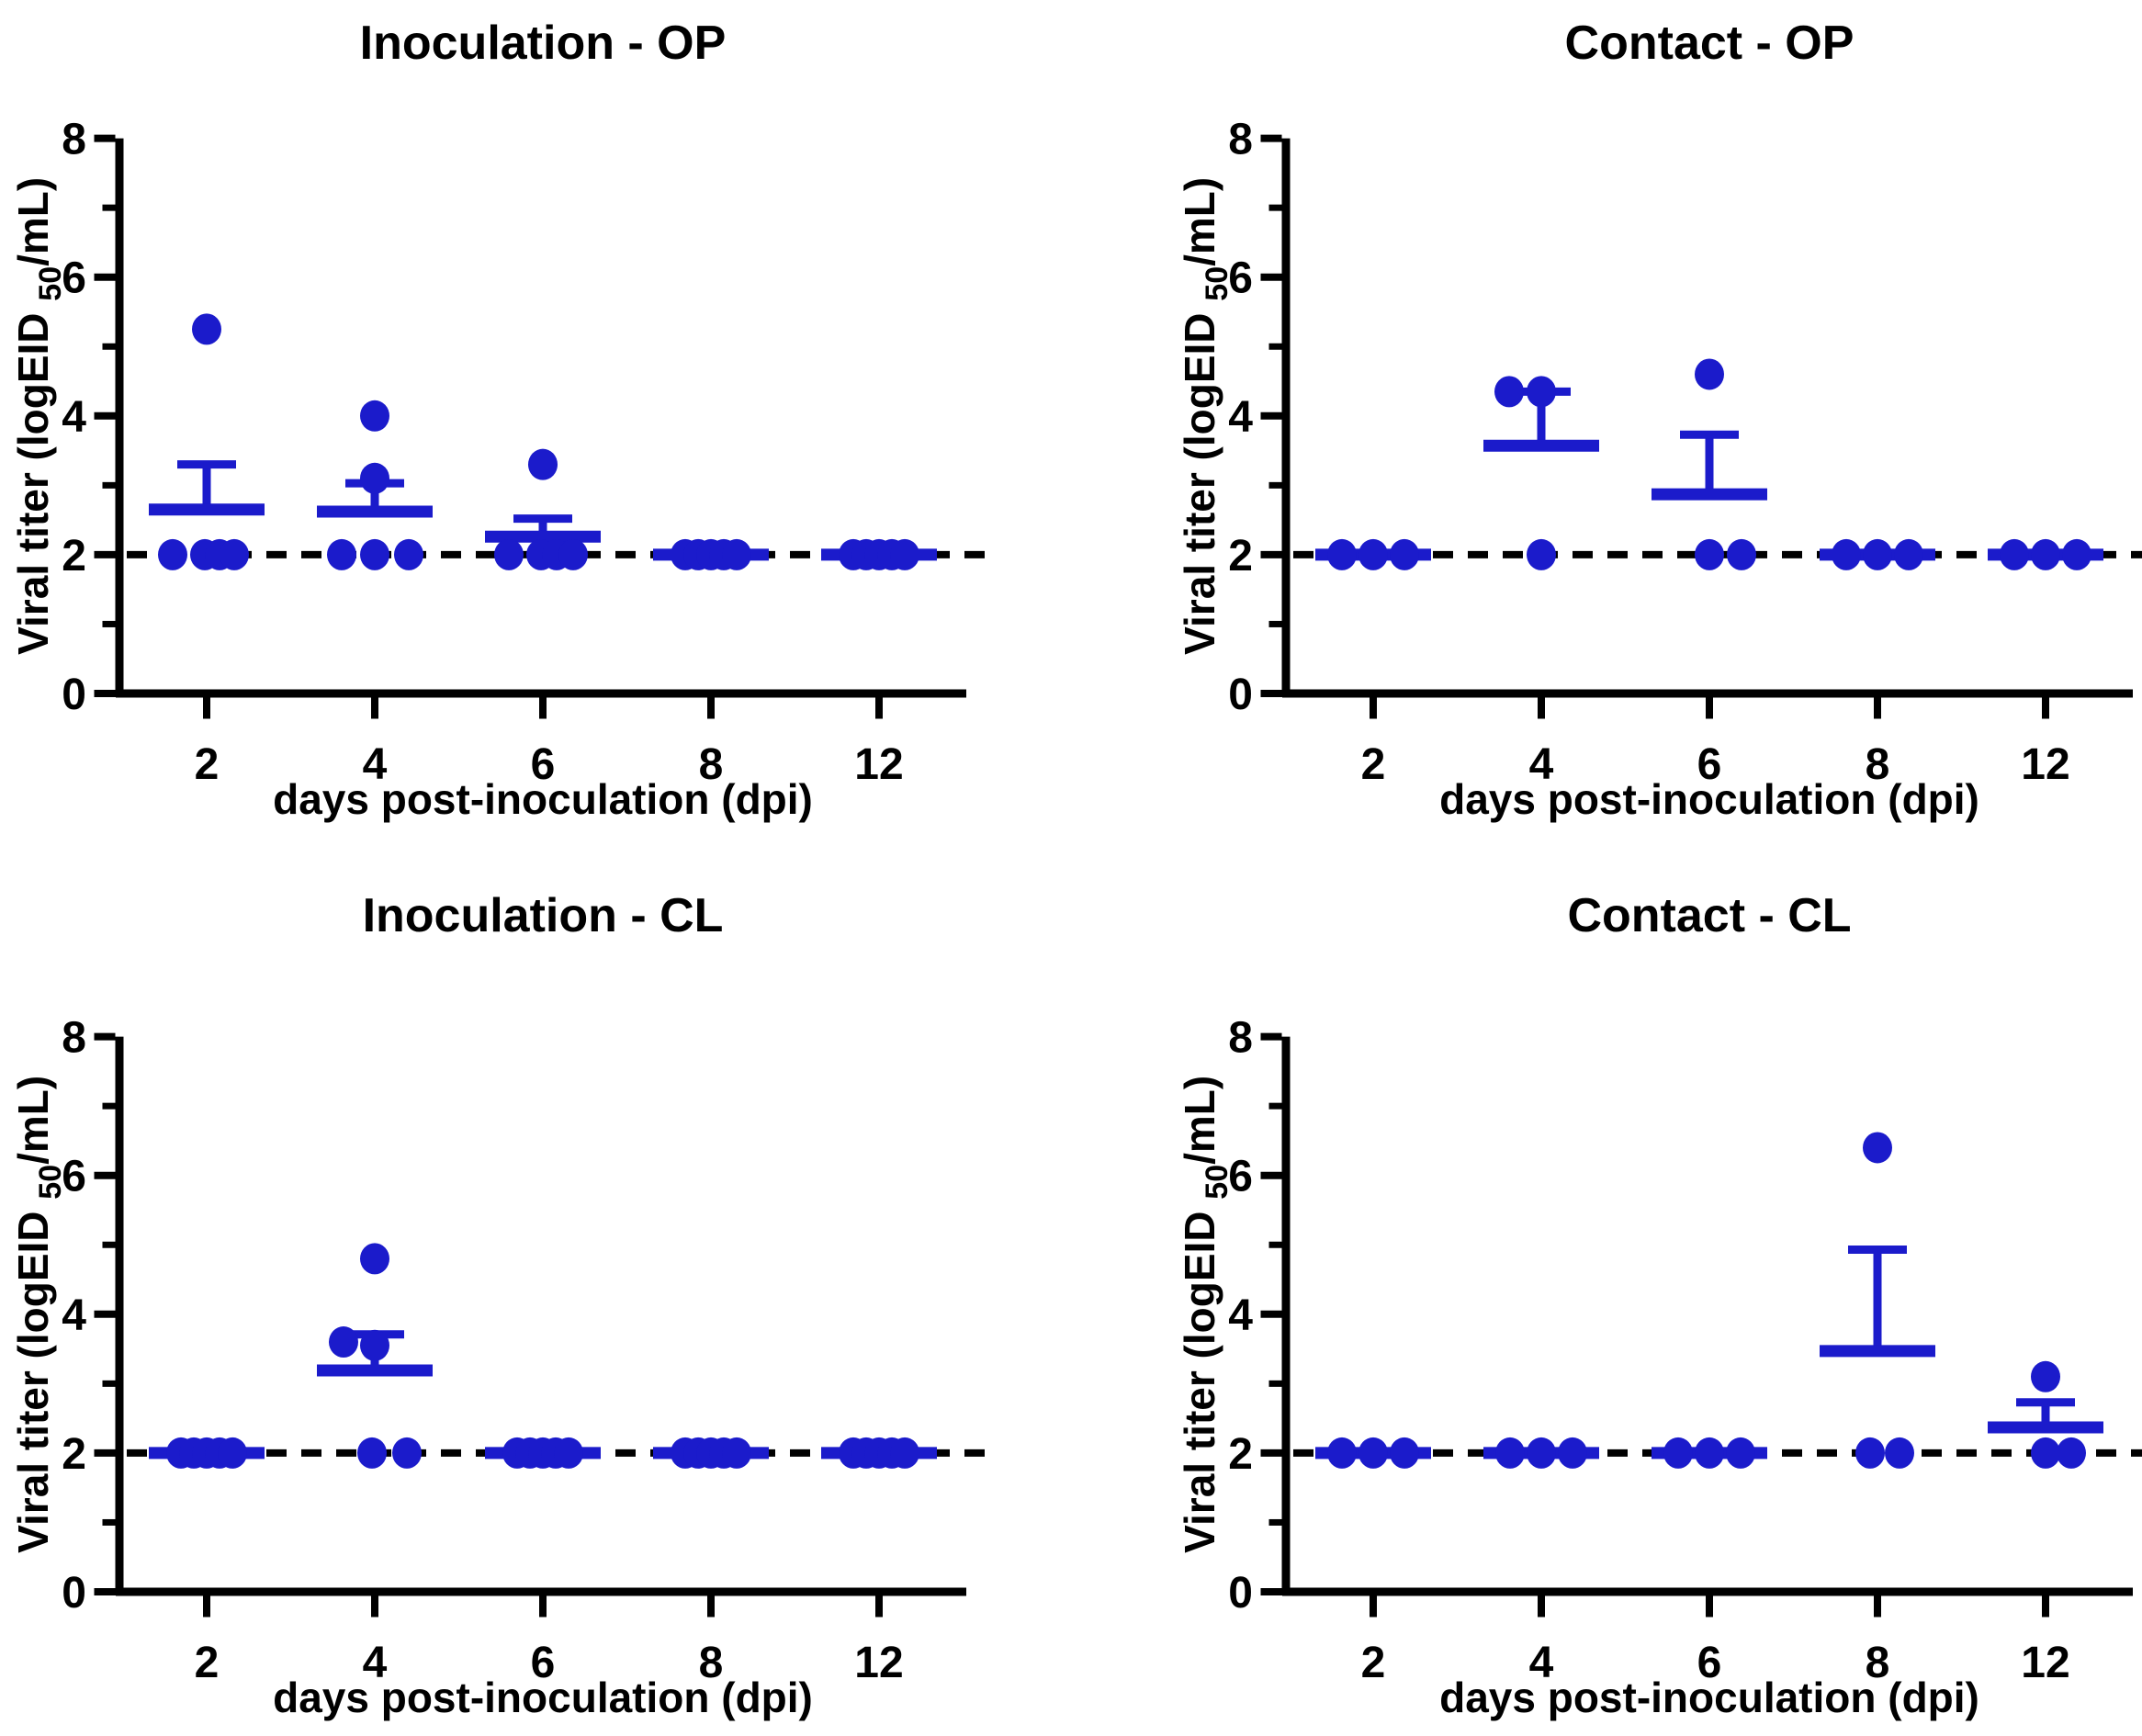  Describe the element at coordinates (543, 43) in the screenshot. I see `panel-title: Inoculation - OP` at that location.